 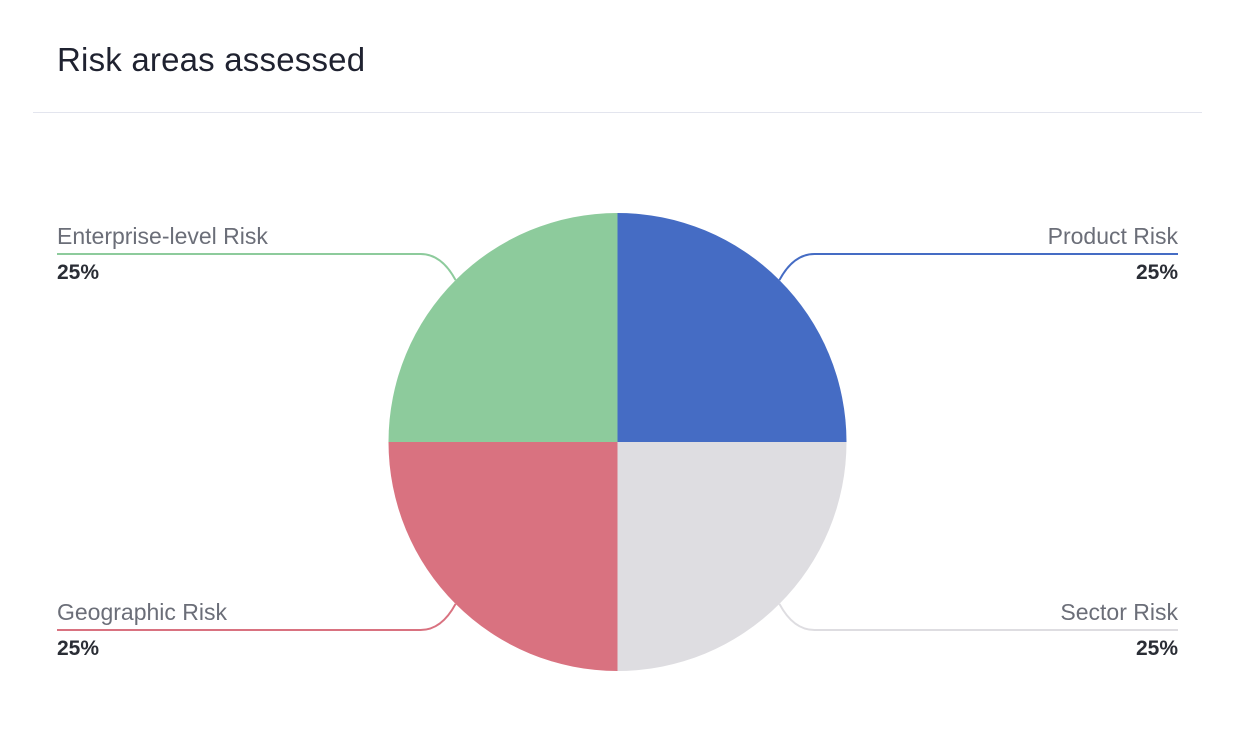 What do you see at coordinates (162, 236) in the screenshot?
I see `slice-label-enterprise-level-risk: Enterprise-level Risk` at bounding box center [162, 236].